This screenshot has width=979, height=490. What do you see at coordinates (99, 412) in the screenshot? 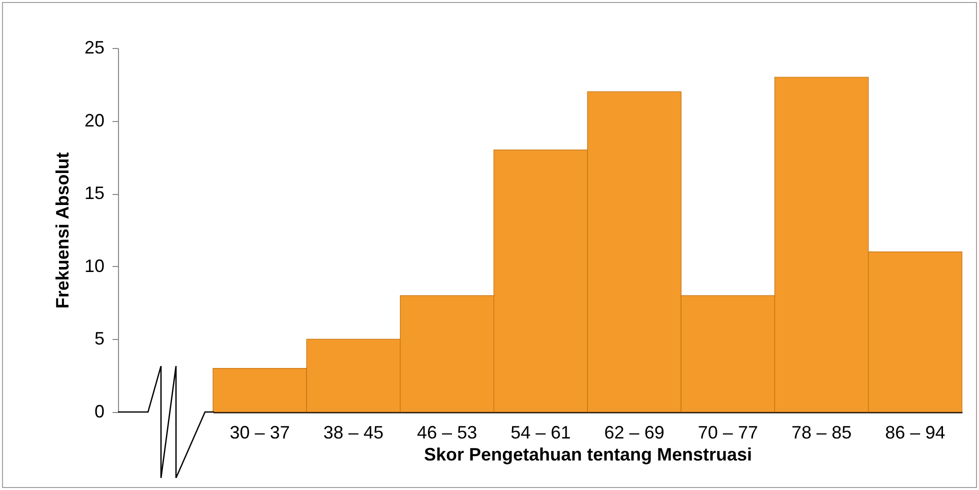
I see `y-tick-label: 0` at bounding box center [99, 412].